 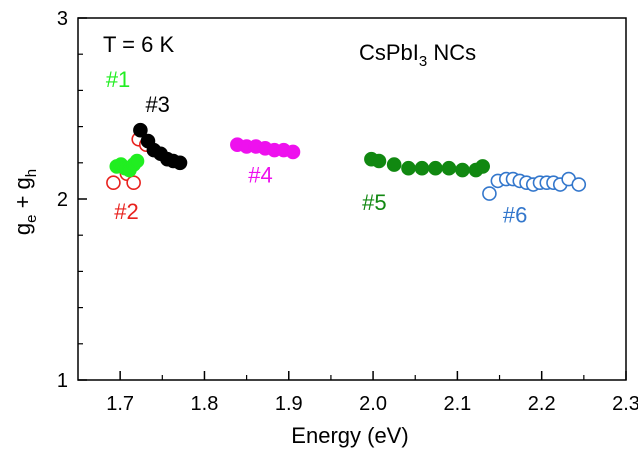 What do you see at coordinates (62, 200) in the screenshot?
I see `y-tick-label: 2` at bounding box center [62, 200].